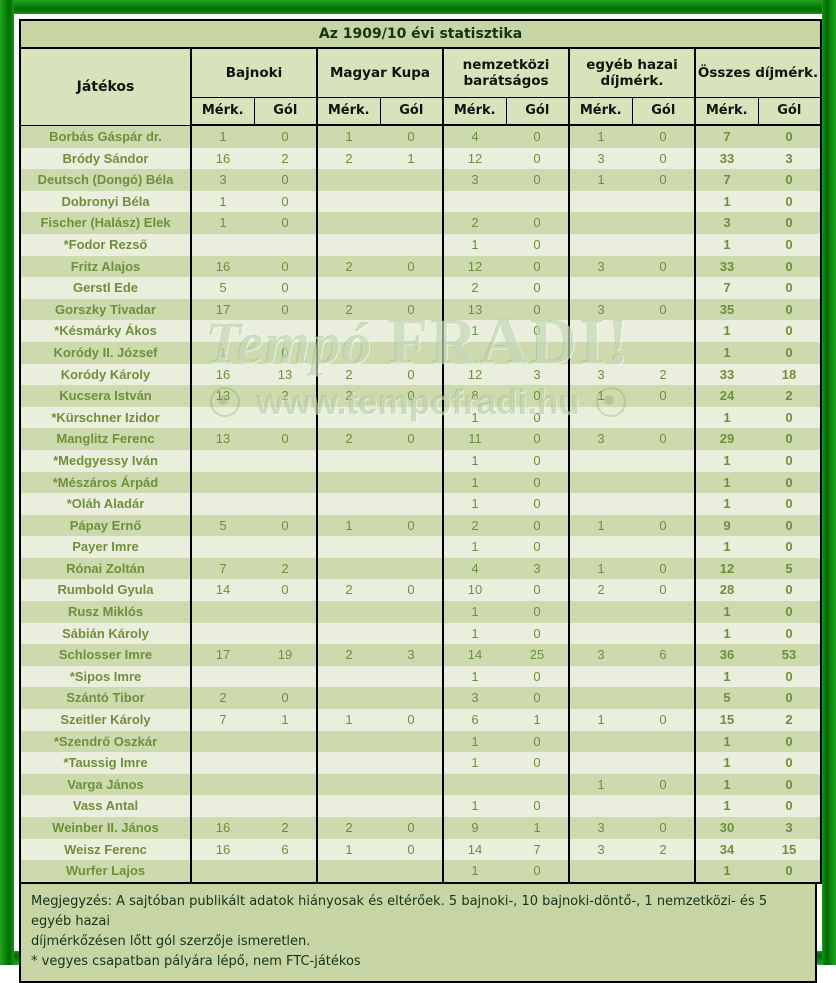 The width and height of the screenshot is (836, 983). Describe the element at coordinates (106, 525) in the screenshot. I see `player-name-cell: Pápay Ernő` at that location.